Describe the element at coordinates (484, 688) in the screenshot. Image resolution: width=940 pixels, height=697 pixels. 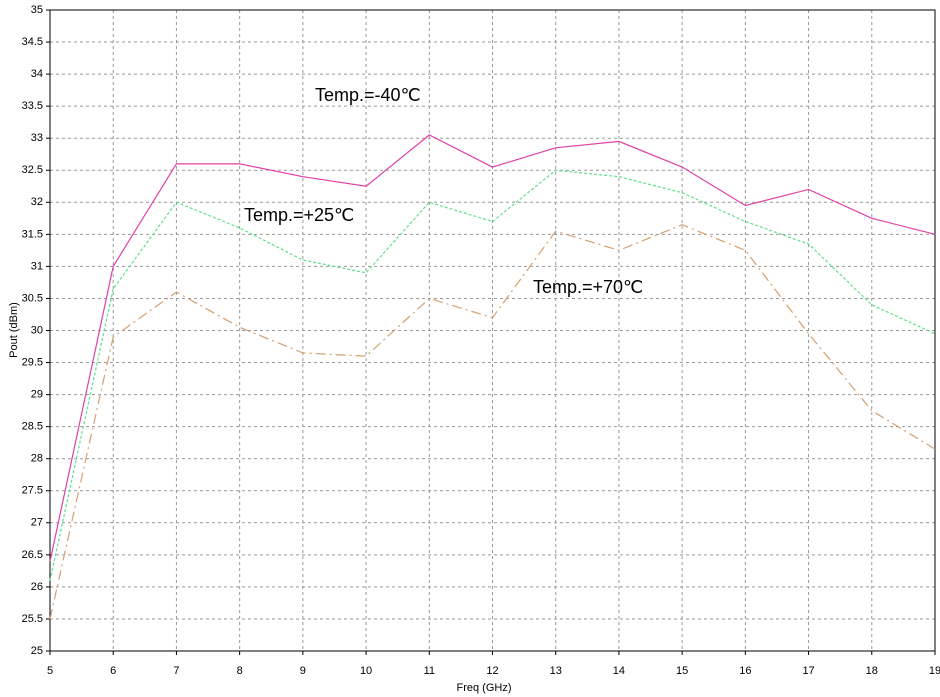
I see `x-axis-label: Freq (GHz)` at that location.